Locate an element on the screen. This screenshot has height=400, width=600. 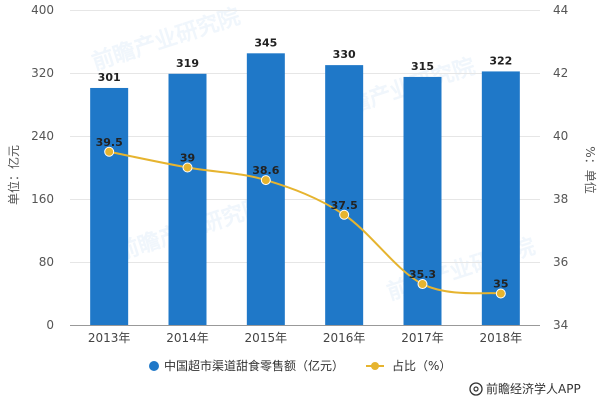
bar-value-label: 315 is located at coordinates (422, 66).